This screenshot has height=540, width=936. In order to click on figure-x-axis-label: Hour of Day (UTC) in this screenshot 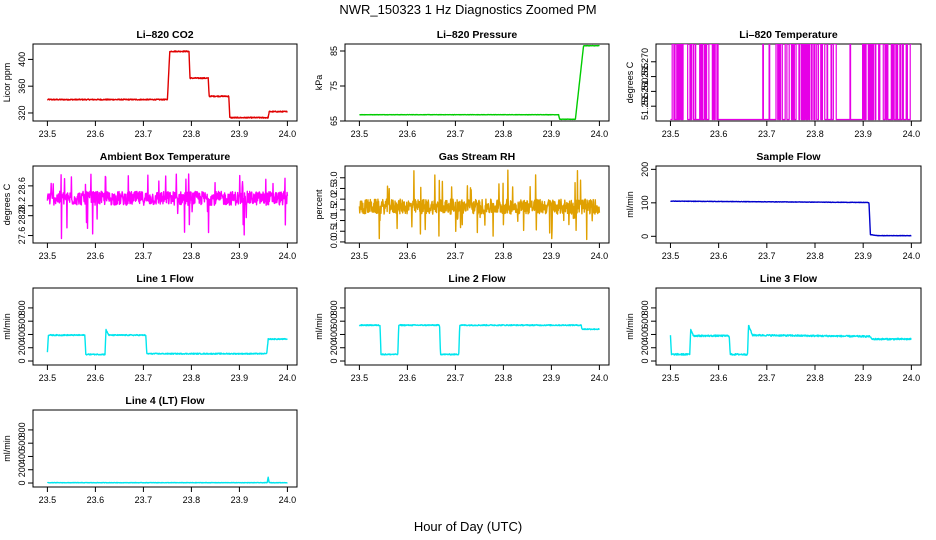, I will do `click(468, 526)`.